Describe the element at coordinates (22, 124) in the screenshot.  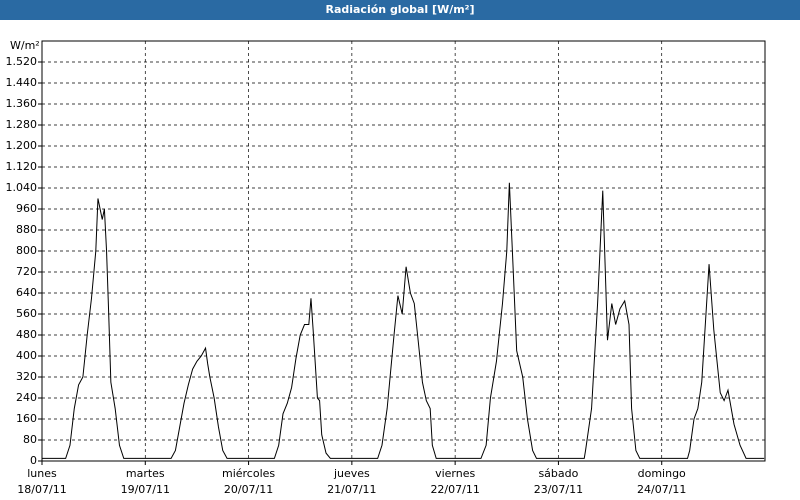
I see `y-tick-label: 1.280` at that location.